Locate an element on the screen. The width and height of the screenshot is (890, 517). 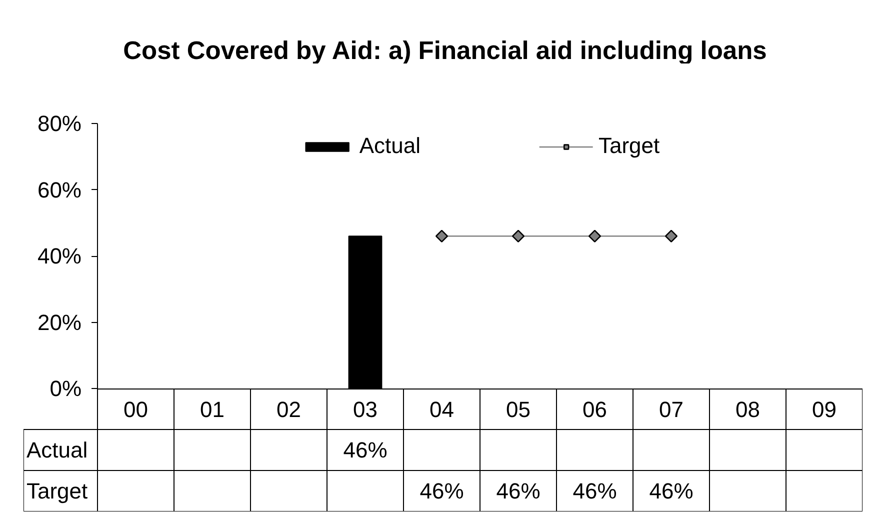
x-tick-label: 04 is located at coordinates (442, 409).